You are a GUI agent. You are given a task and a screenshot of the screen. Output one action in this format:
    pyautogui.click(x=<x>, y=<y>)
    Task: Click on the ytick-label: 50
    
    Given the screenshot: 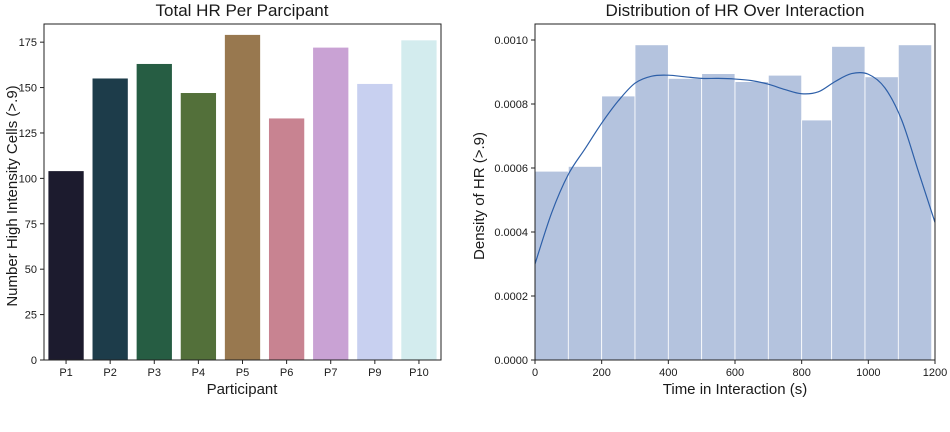 What is the action you would take?
    pyautogui.click(x=31, y=270)
    